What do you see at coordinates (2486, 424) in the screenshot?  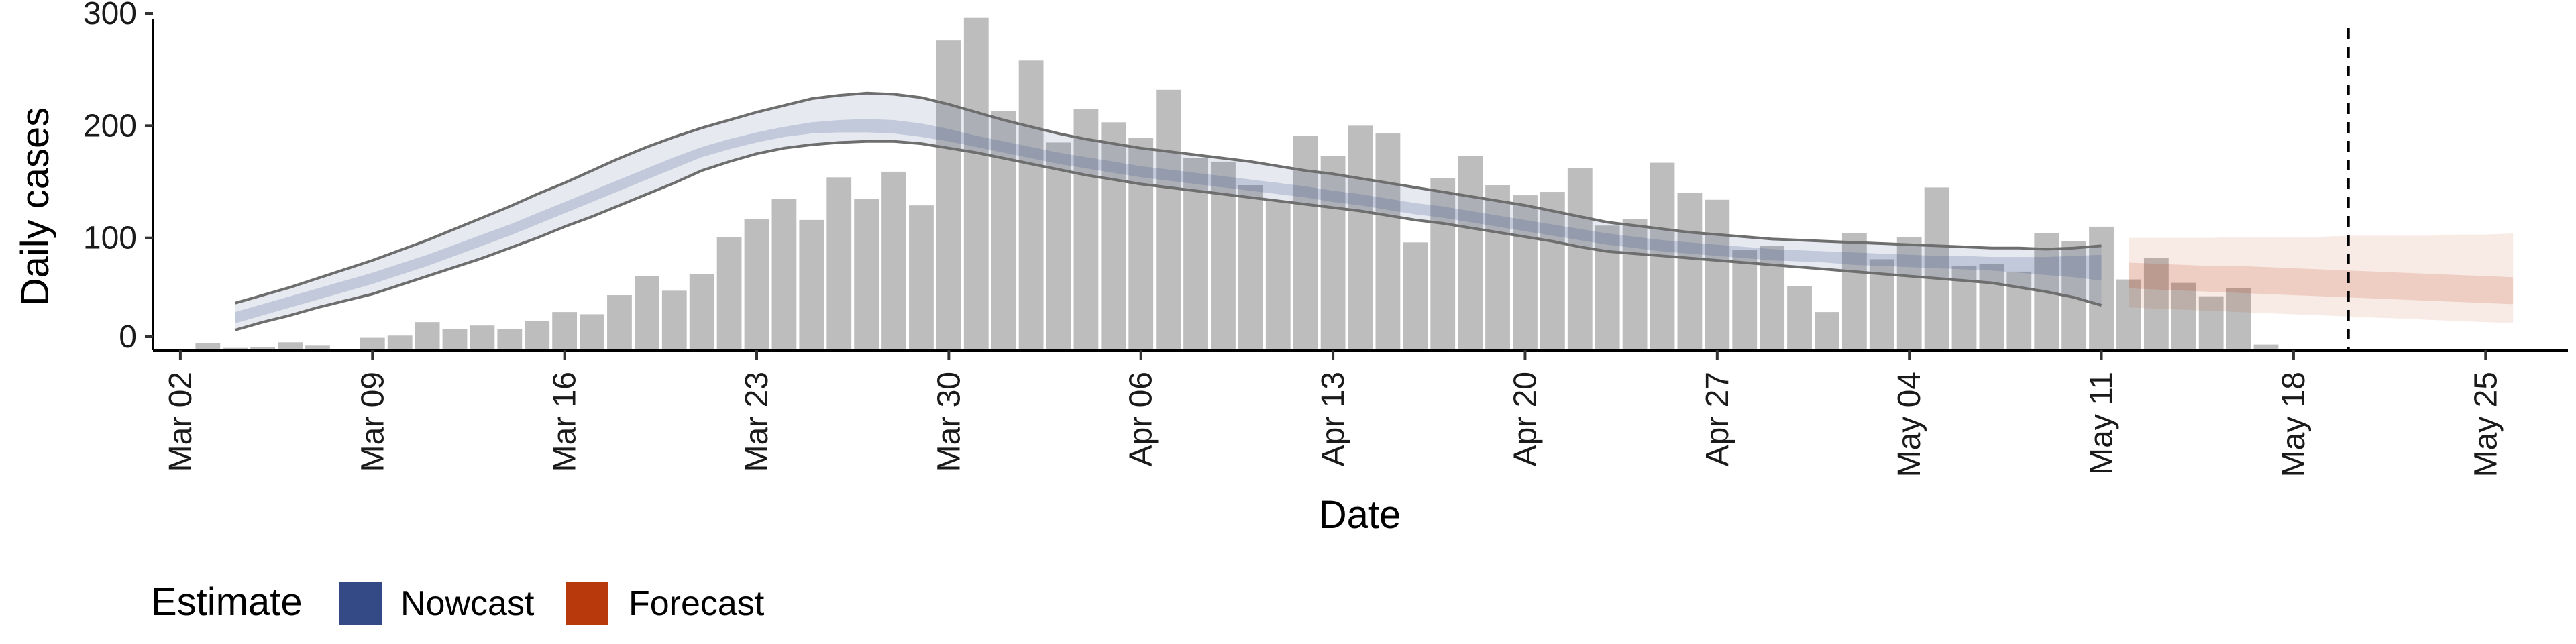 I see `x-tick-label: May 25` at bounding box center [2486, 424].